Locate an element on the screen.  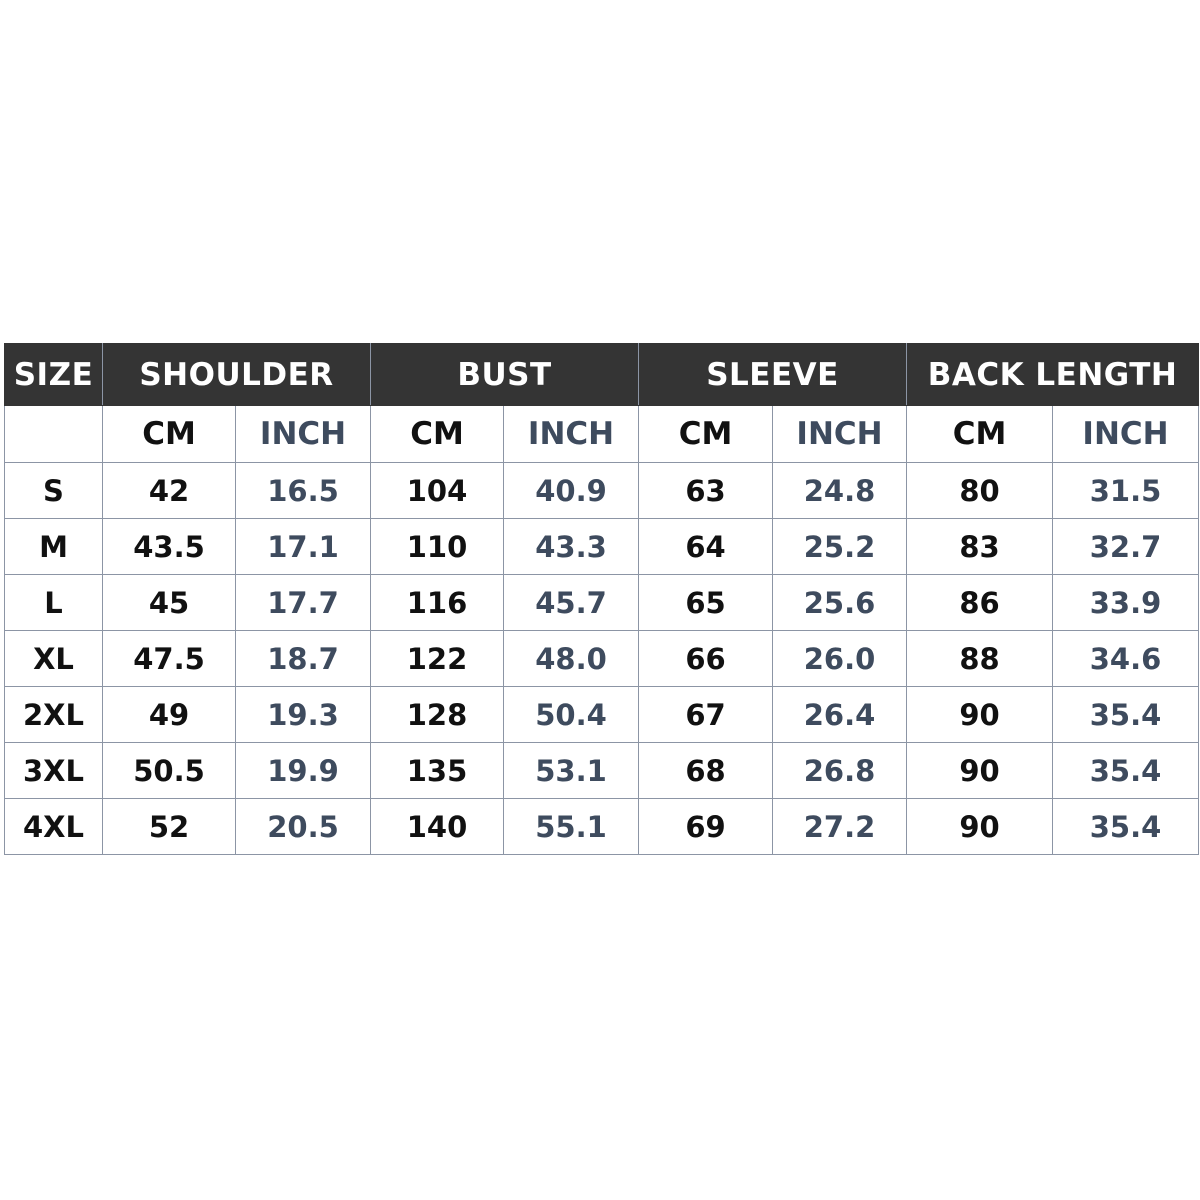
table-row: 4XL 52 20.5 140 55.1 69 27.2 90 35.4 is located at coordinates (602, 826).